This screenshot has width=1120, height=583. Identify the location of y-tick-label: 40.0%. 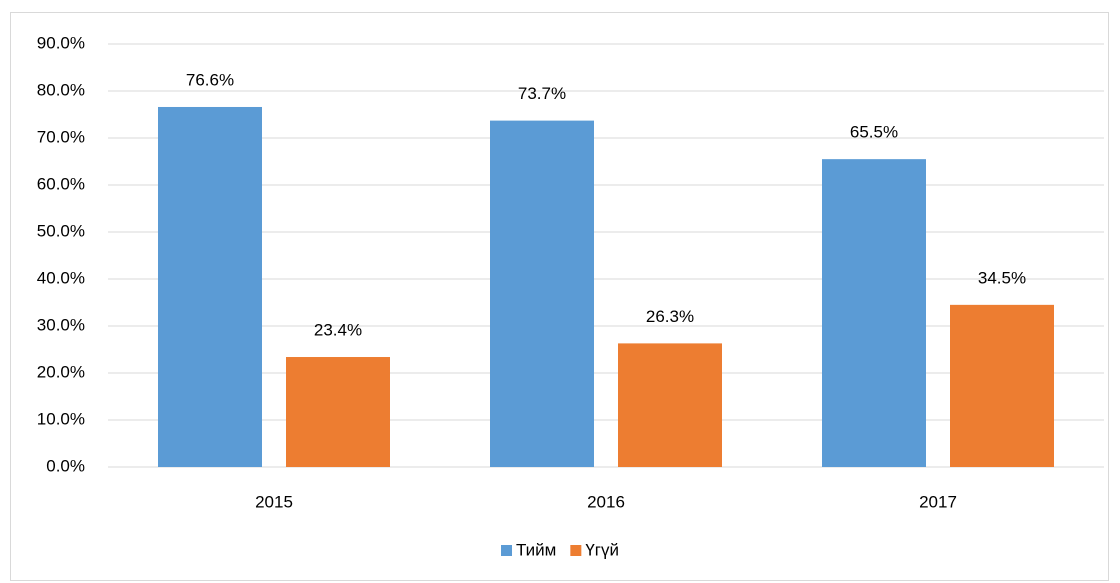
(61, 277).